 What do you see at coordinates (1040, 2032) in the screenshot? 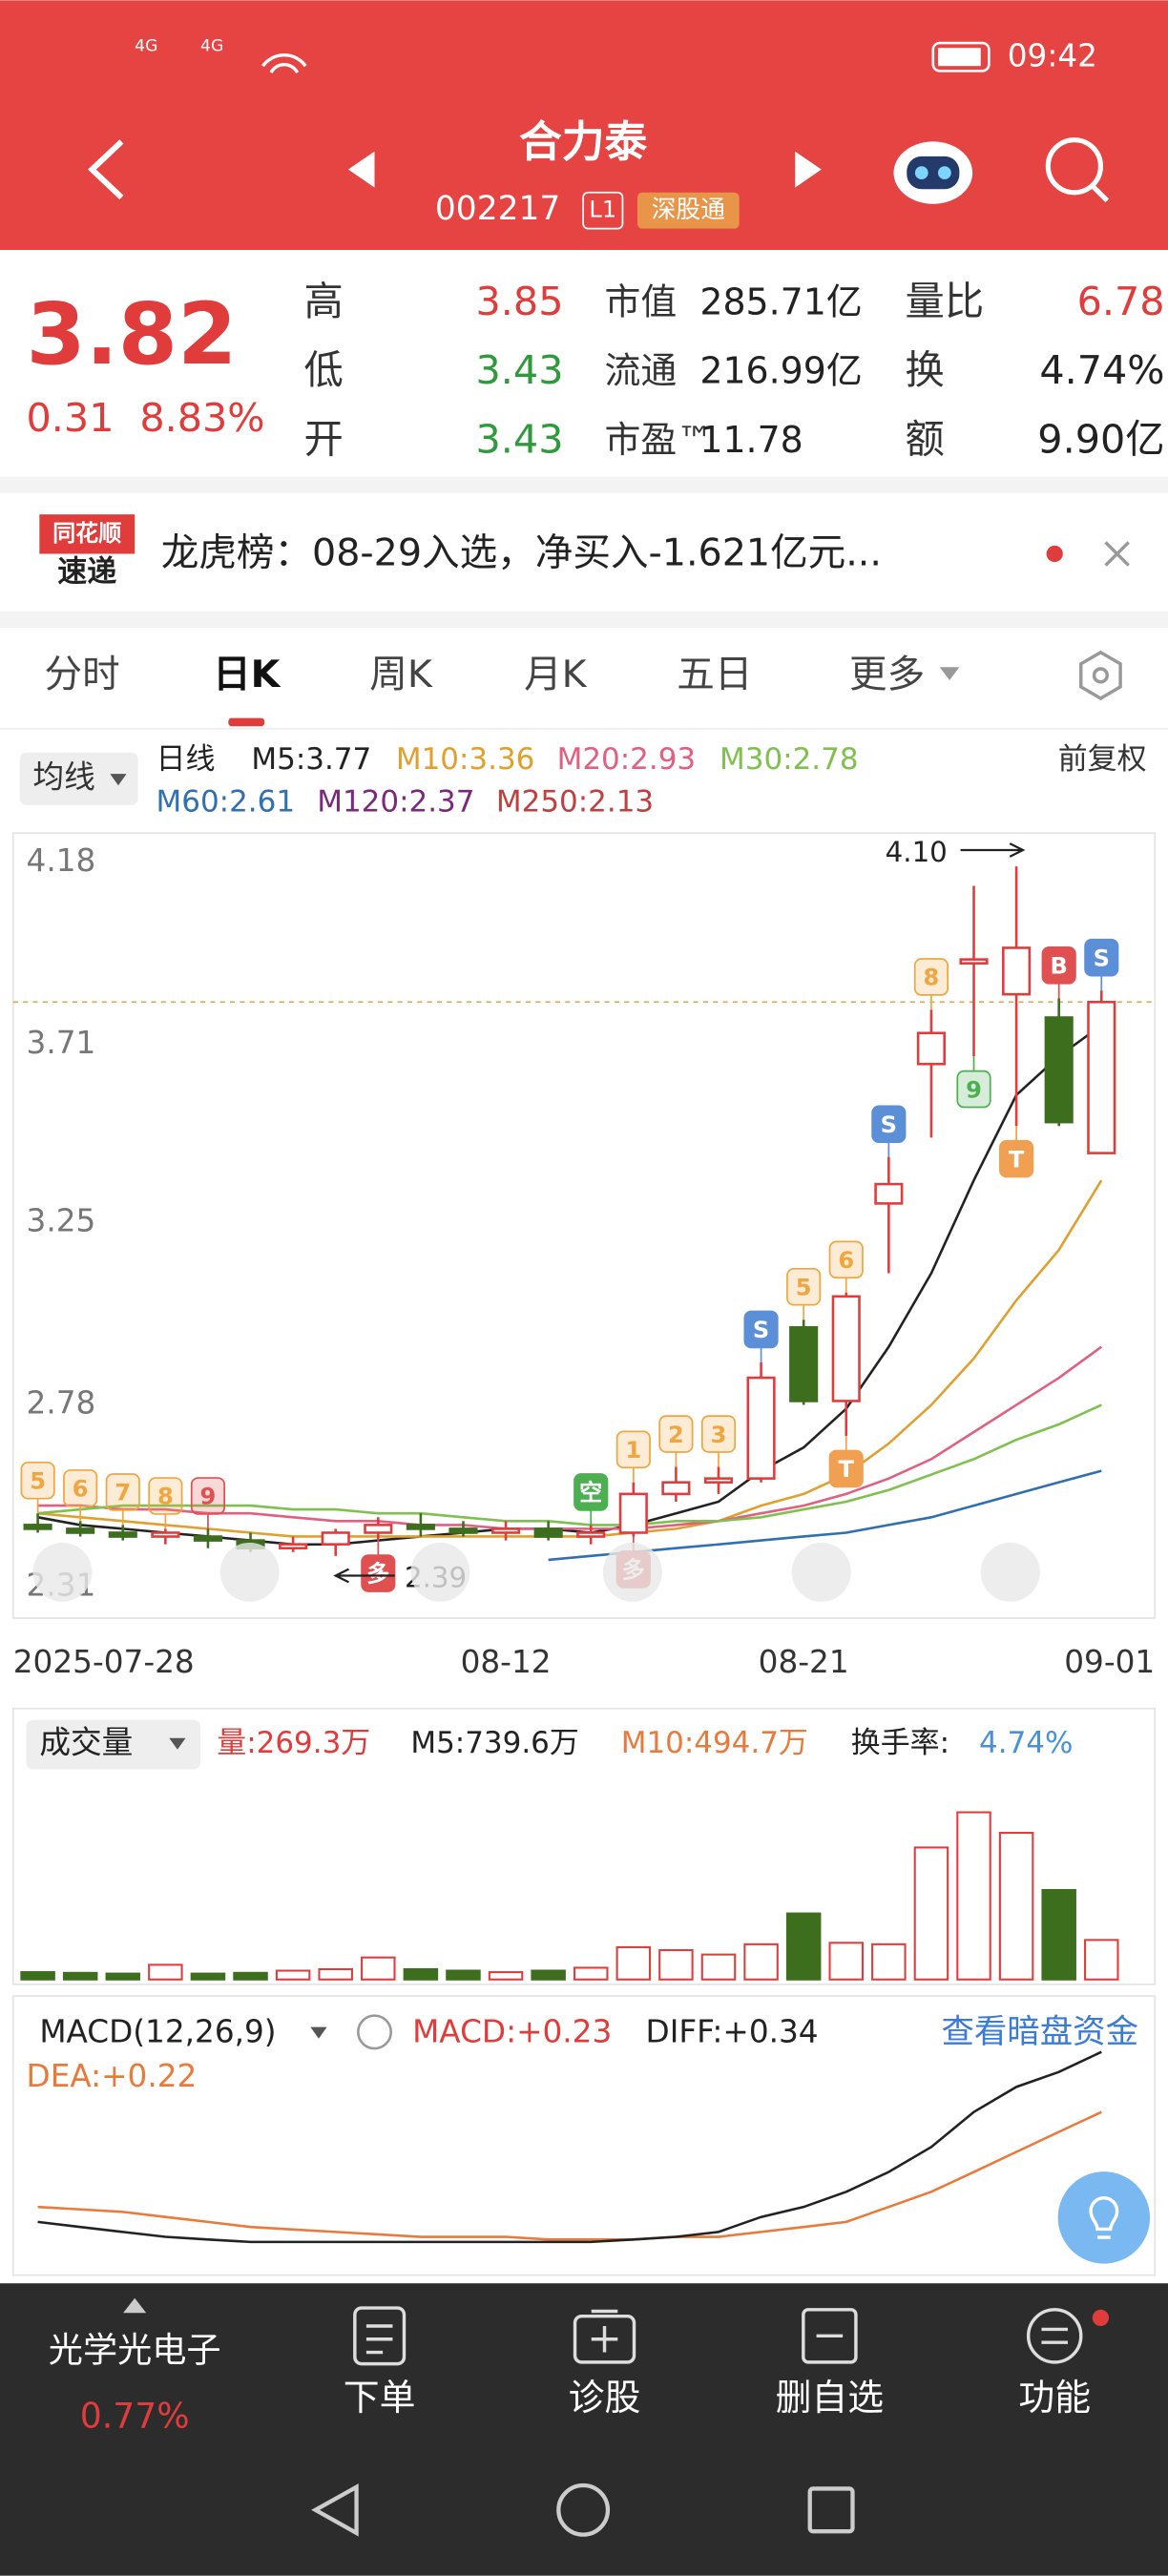
I see `dark-pool-link: 查看暗盘资金` at bounding box center [1040, 2032].